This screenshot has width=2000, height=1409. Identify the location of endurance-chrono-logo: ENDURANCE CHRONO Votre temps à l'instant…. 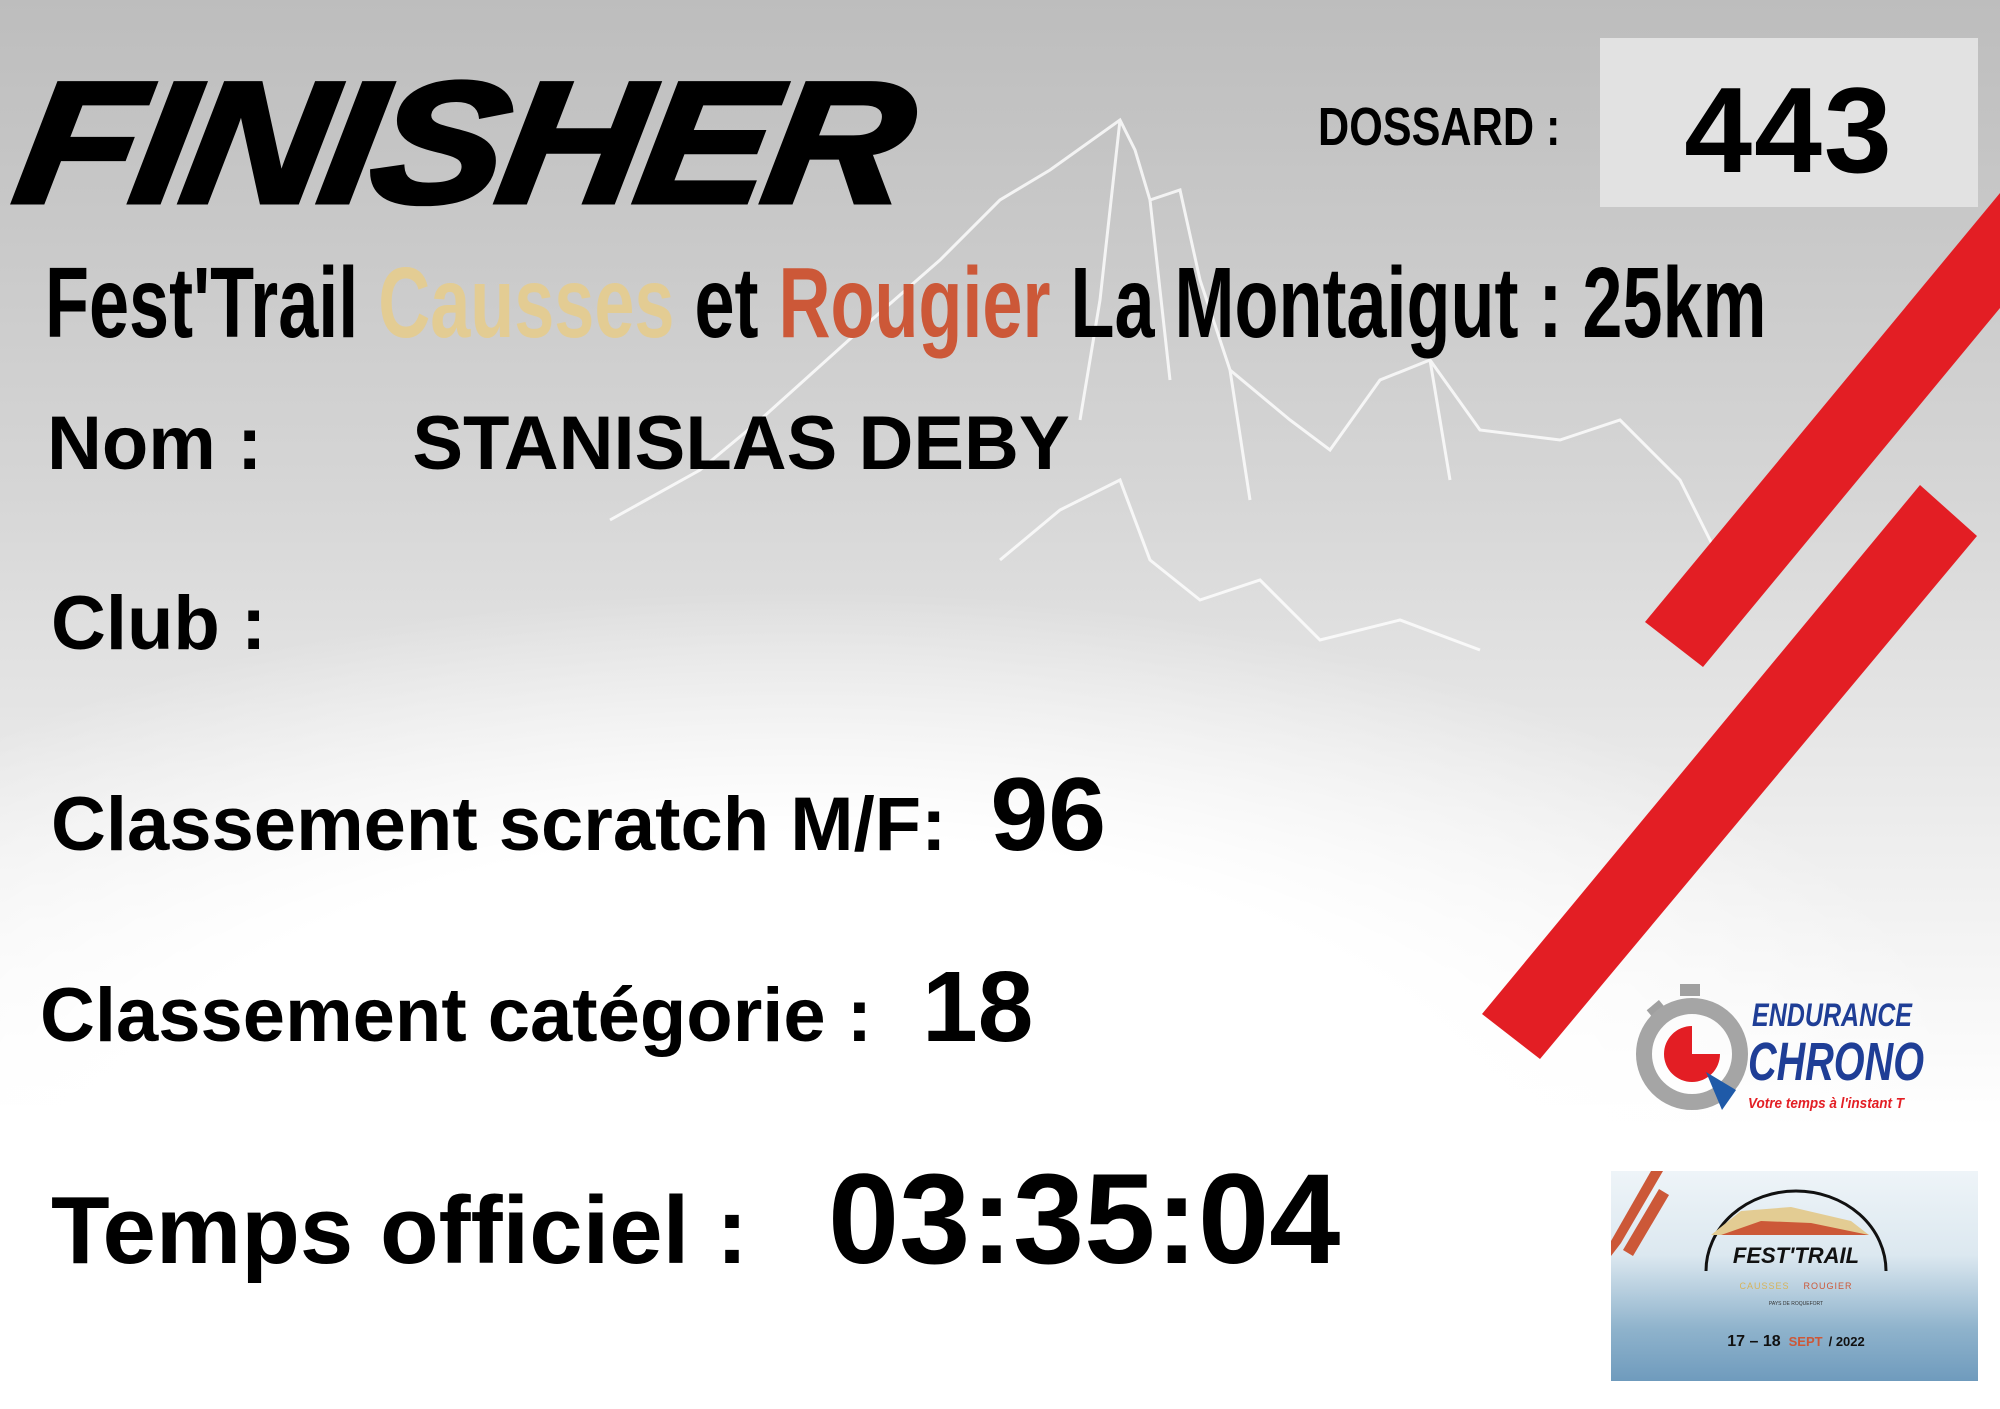
(1780, 1048).